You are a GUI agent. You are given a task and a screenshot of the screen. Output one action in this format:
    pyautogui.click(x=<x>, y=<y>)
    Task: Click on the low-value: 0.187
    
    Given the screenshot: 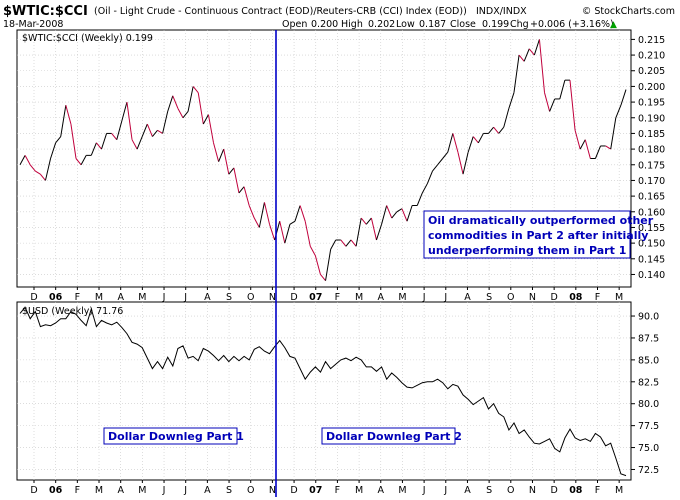 What is the action you would take?
    pyautogui.click(x=432, y=24)
    